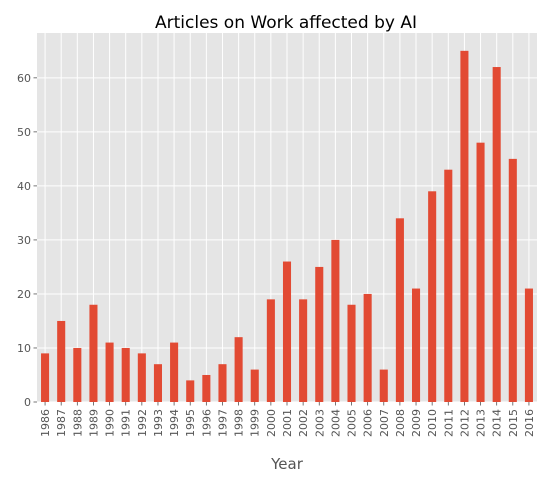  I want to click on bar-2007, so click(383, 385).